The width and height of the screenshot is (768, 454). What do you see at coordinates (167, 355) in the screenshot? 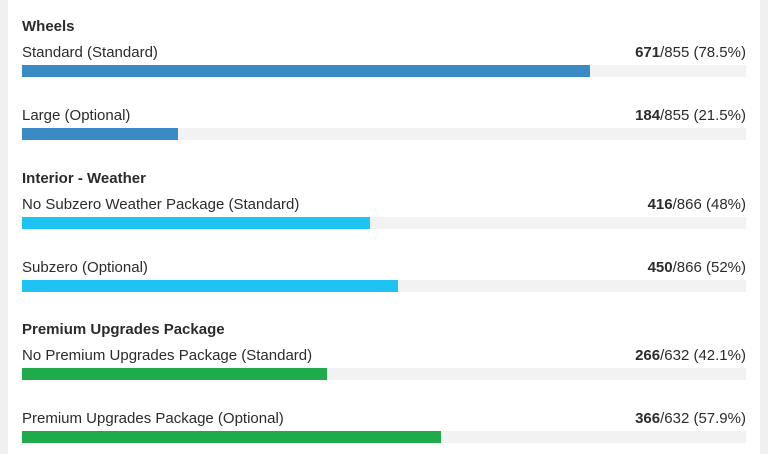
I see `option-label: No Premium Upgrades Package (Standard)` at bounding box center [167, 355].